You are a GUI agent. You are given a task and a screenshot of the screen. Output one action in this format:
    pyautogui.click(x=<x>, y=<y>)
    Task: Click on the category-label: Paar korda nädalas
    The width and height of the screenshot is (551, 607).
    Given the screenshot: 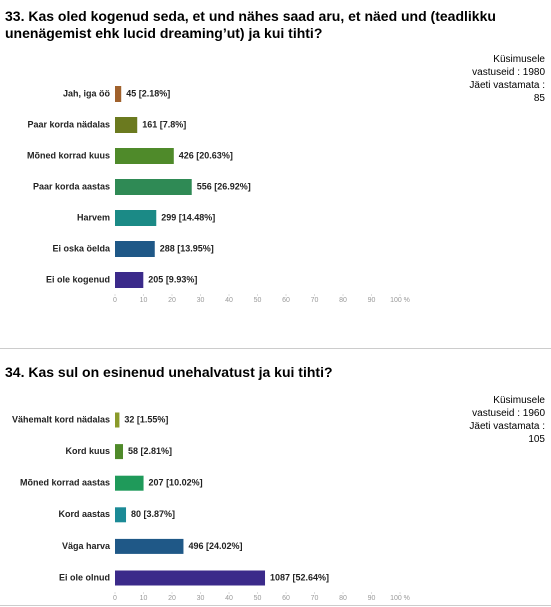 What is the action you would take?
    pyautogui.click(x=68, y=124)
    